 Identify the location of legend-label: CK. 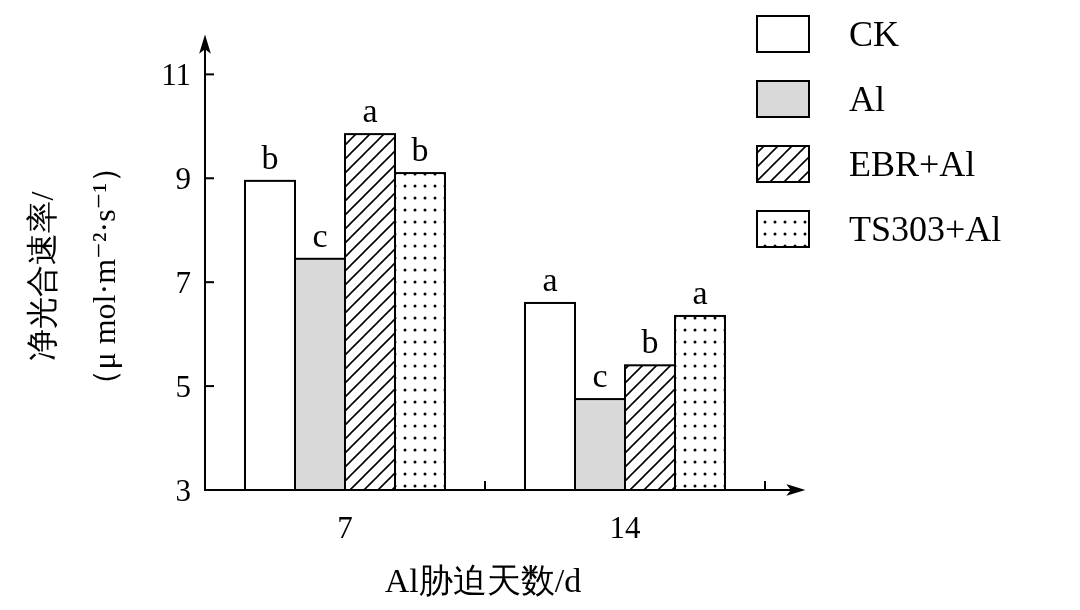
(874, 34).